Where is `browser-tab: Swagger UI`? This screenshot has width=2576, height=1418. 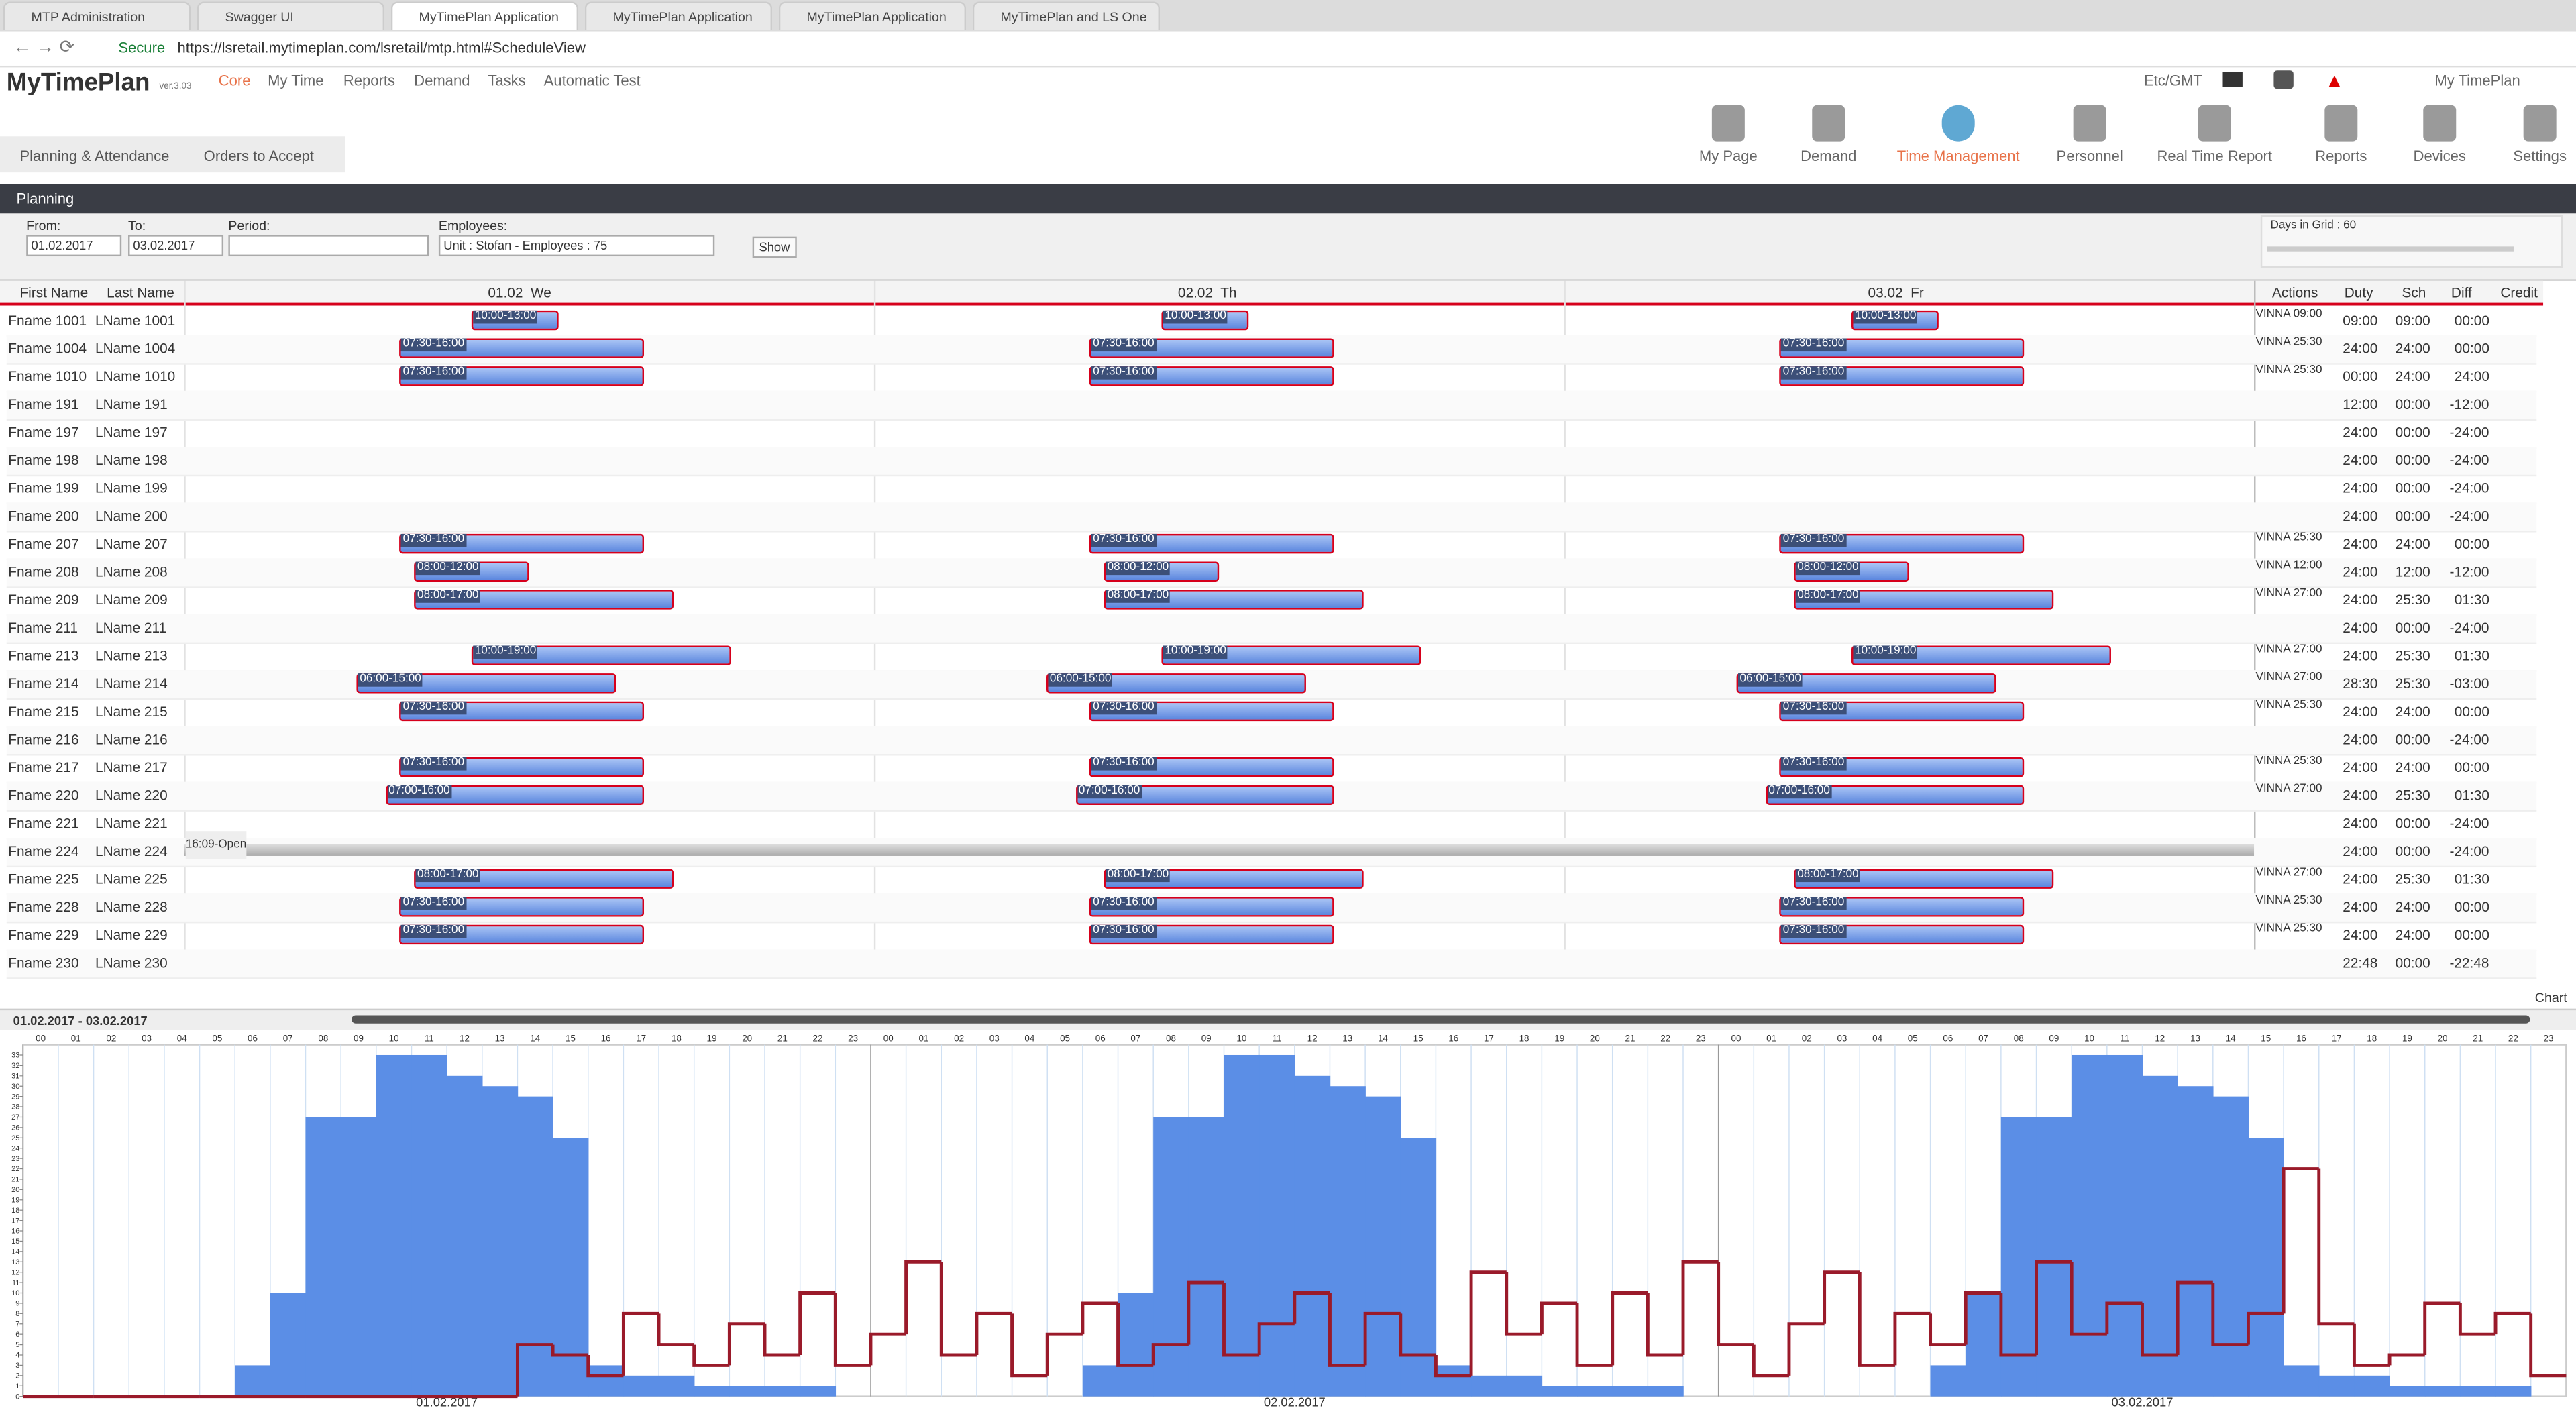 browser-tab: Swagger UI is located at coordinates (291, 15).